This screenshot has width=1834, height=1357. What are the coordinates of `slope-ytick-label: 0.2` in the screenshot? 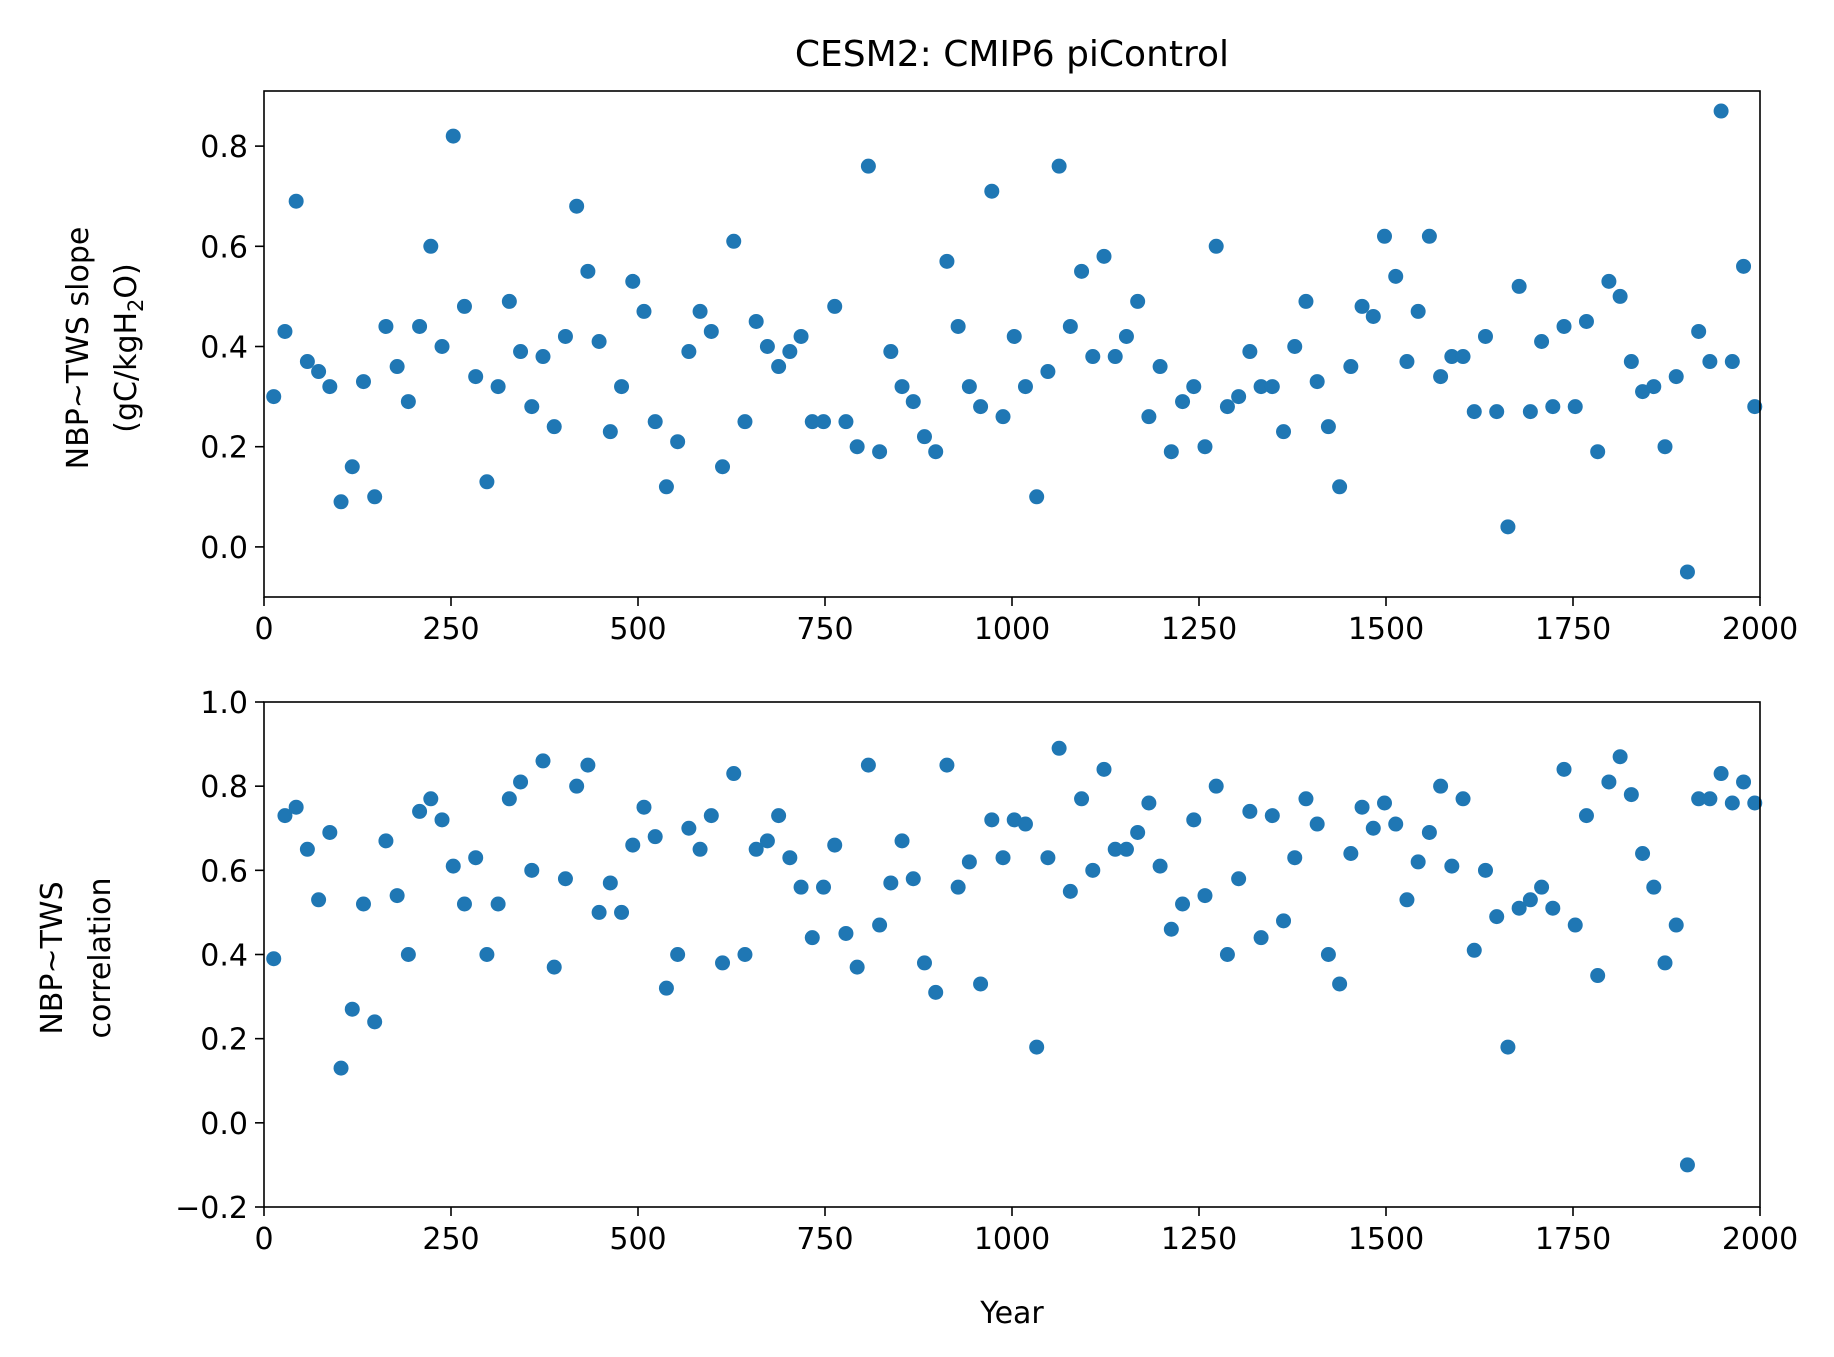 It's located at (224, 448).